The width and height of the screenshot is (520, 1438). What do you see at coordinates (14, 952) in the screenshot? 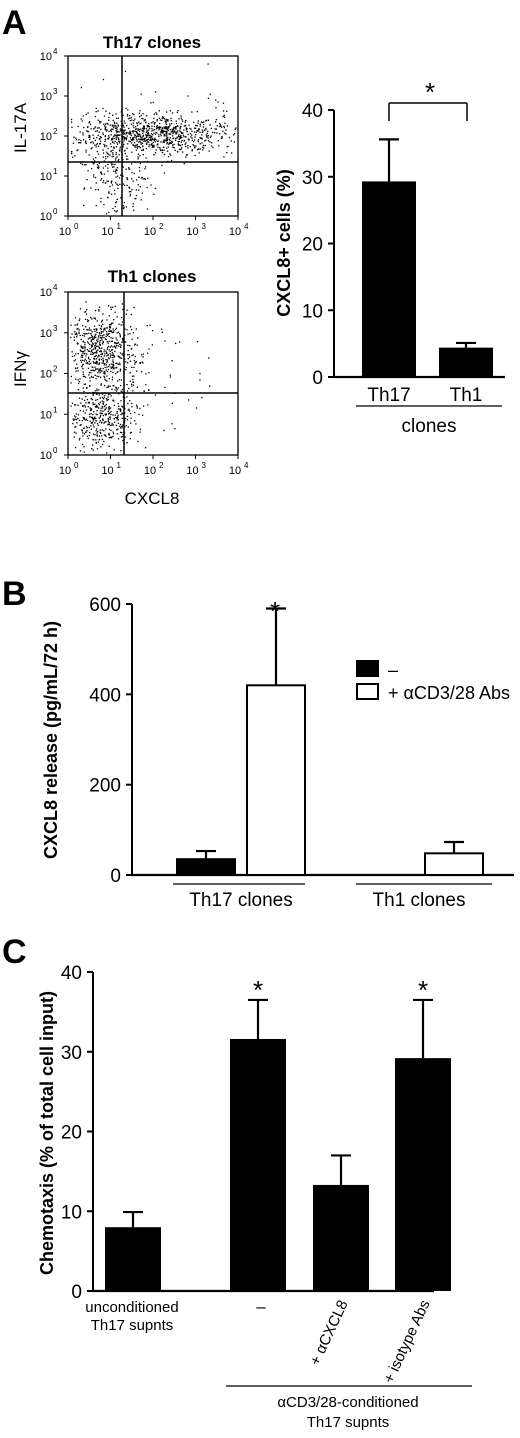
I see `panel-letter-c: C` at bounding box center [14, 952].